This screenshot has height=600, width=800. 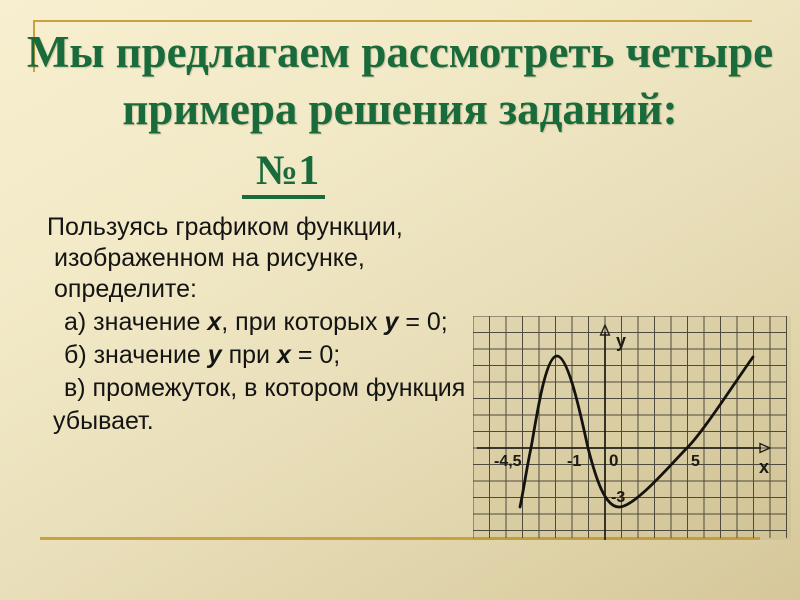 What do you see at coordinates (695, 461) in the screenshot?
I see `tick-label-5: 5` at bounding box center [695, 461].